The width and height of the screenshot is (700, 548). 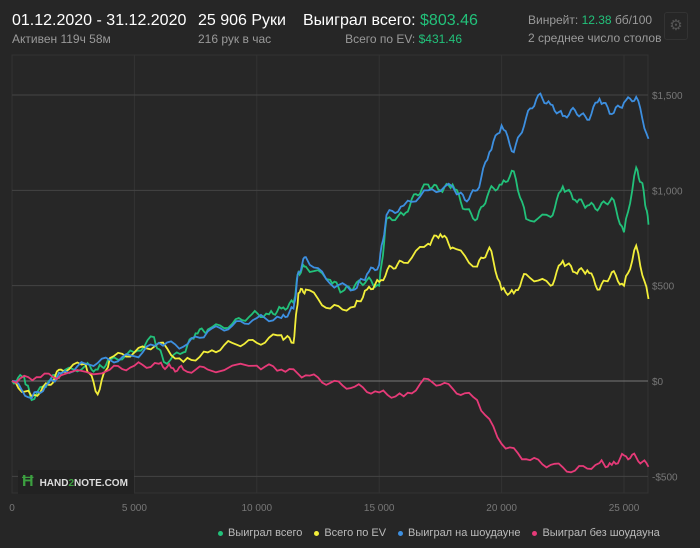 I want to click on x-tick-label: 15 000, so click(x=379, y=508).